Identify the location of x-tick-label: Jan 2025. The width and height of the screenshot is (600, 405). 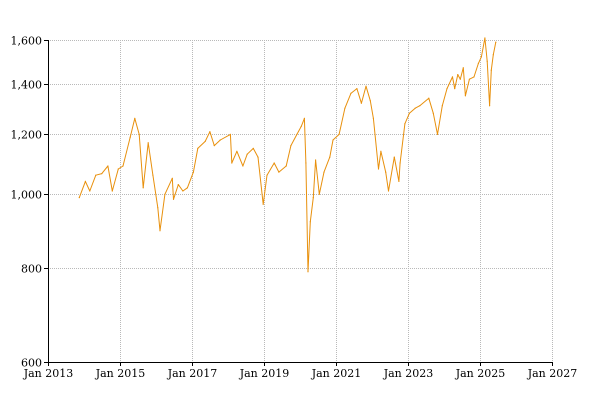
(480, 373).